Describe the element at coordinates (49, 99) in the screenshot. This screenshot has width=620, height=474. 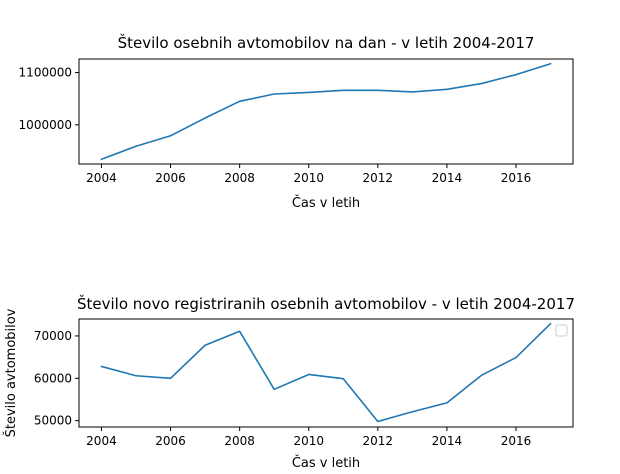
I see `y-ticks: 1000000 1100000` at that location.